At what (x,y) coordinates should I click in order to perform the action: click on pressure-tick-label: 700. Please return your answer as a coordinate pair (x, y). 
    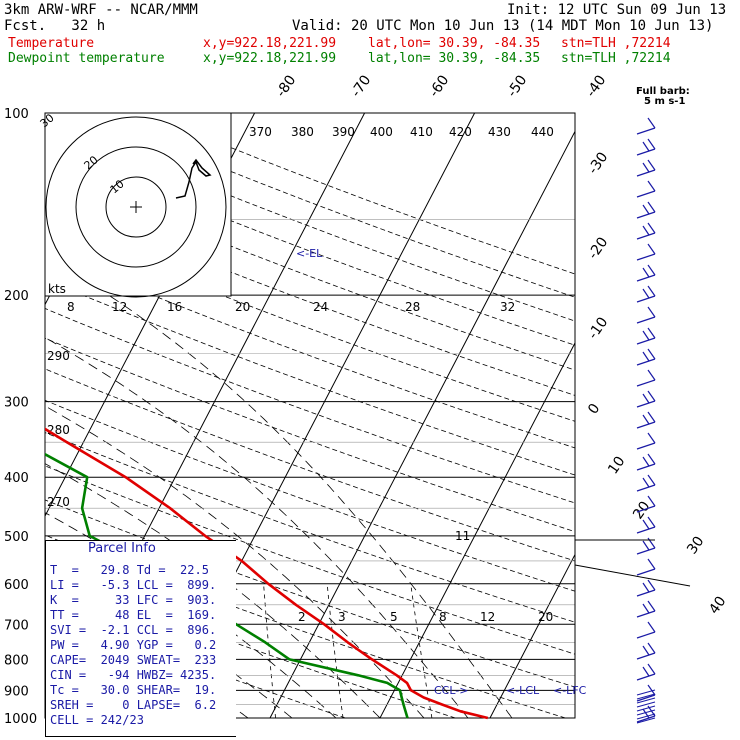
    Looking at the image, I should click on (16, 625).